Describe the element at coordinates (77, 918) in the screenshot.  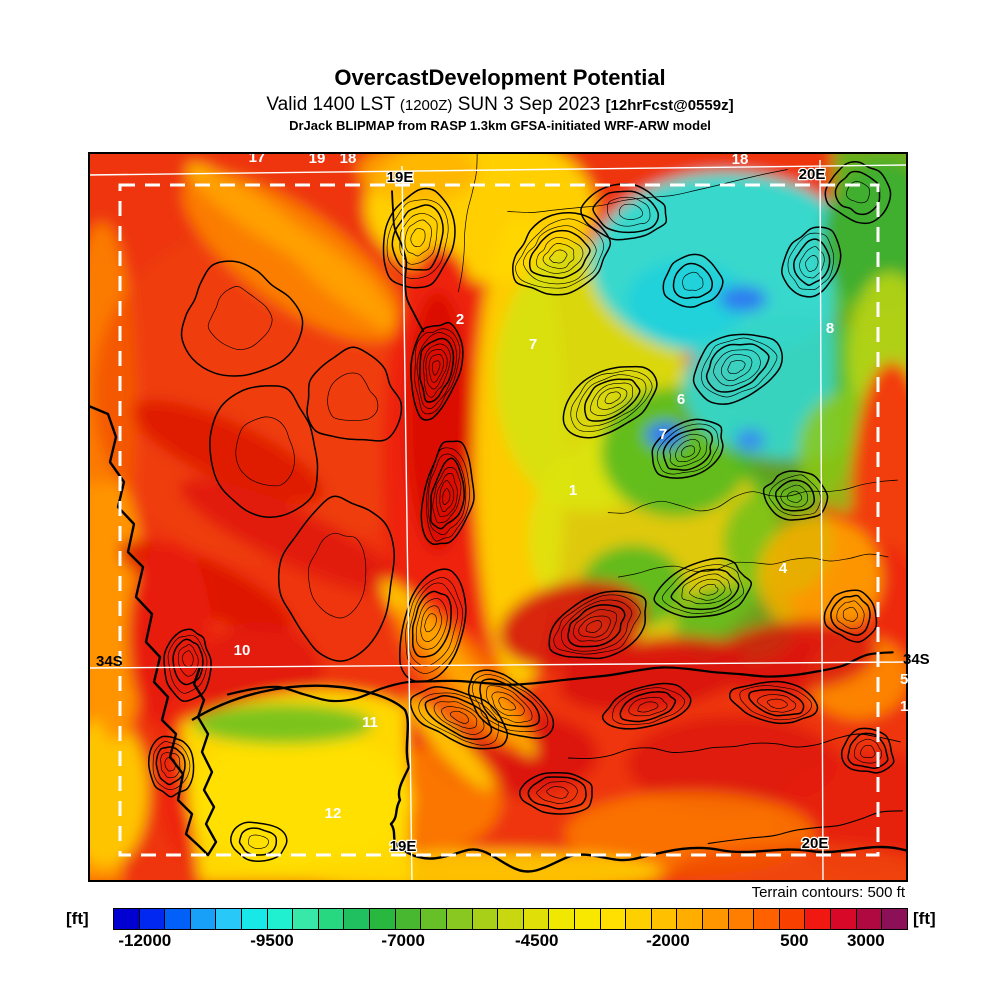
I see `colorbar-unit-left: [ft]` at that location.